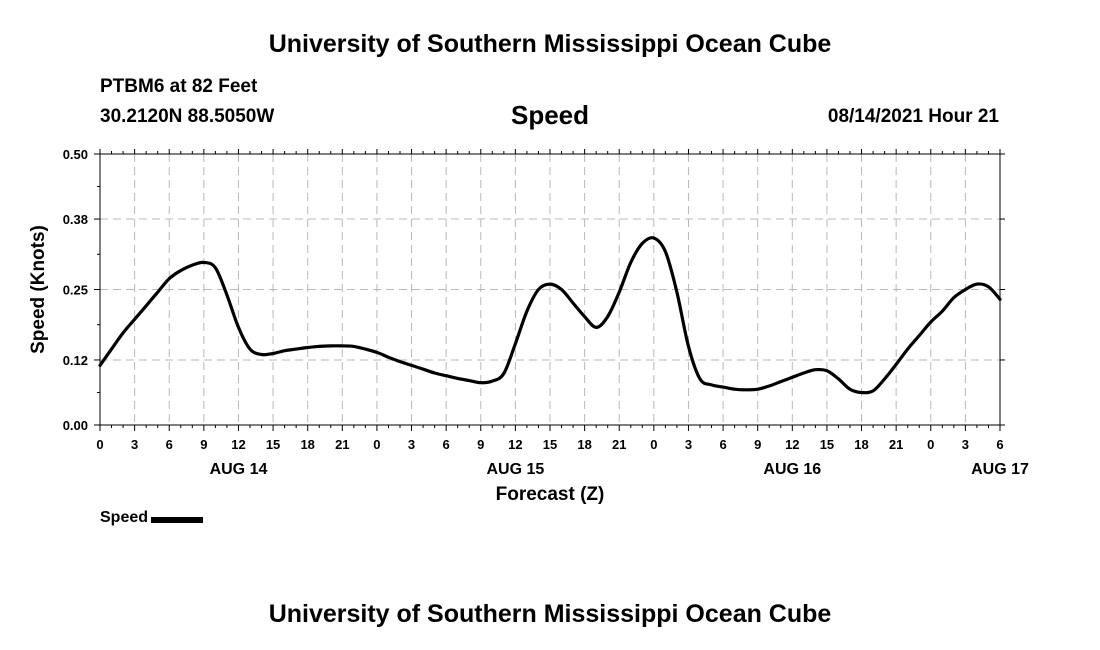 This screenshot has width=1100, height=650. What do you see at coordinates (75, 290) in the screenshot?
I see `y-tick-label: 0.25` at bounding box center [75, 290].